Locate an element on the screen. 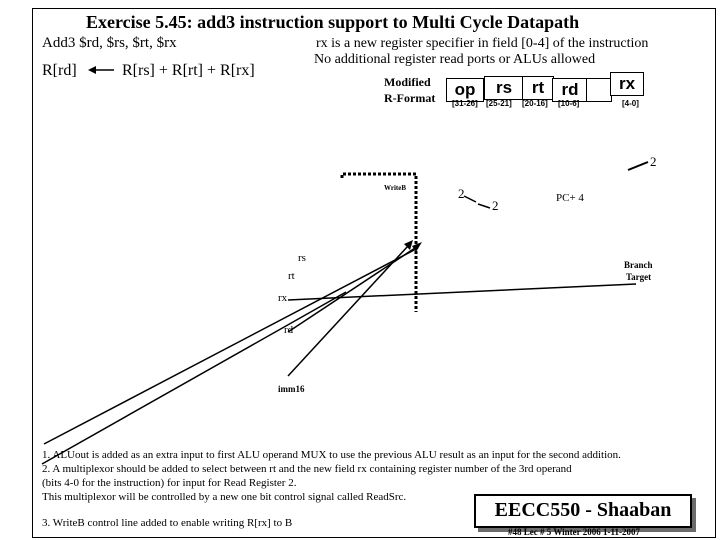  mark-2-a is located at coordinates (470, 199).